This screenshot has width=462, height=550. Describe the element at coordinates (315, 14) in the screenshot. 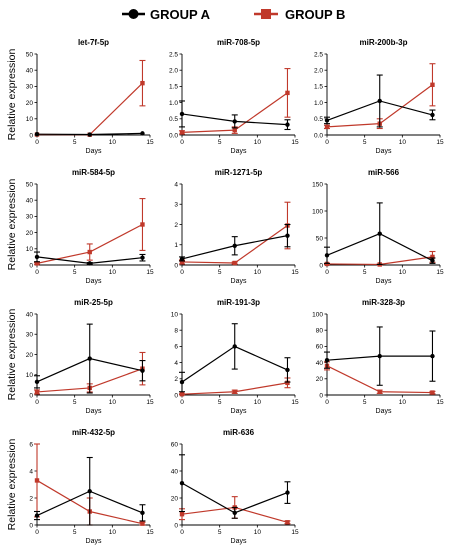

I see `legend-group-b-label: GROUP B` at that location.